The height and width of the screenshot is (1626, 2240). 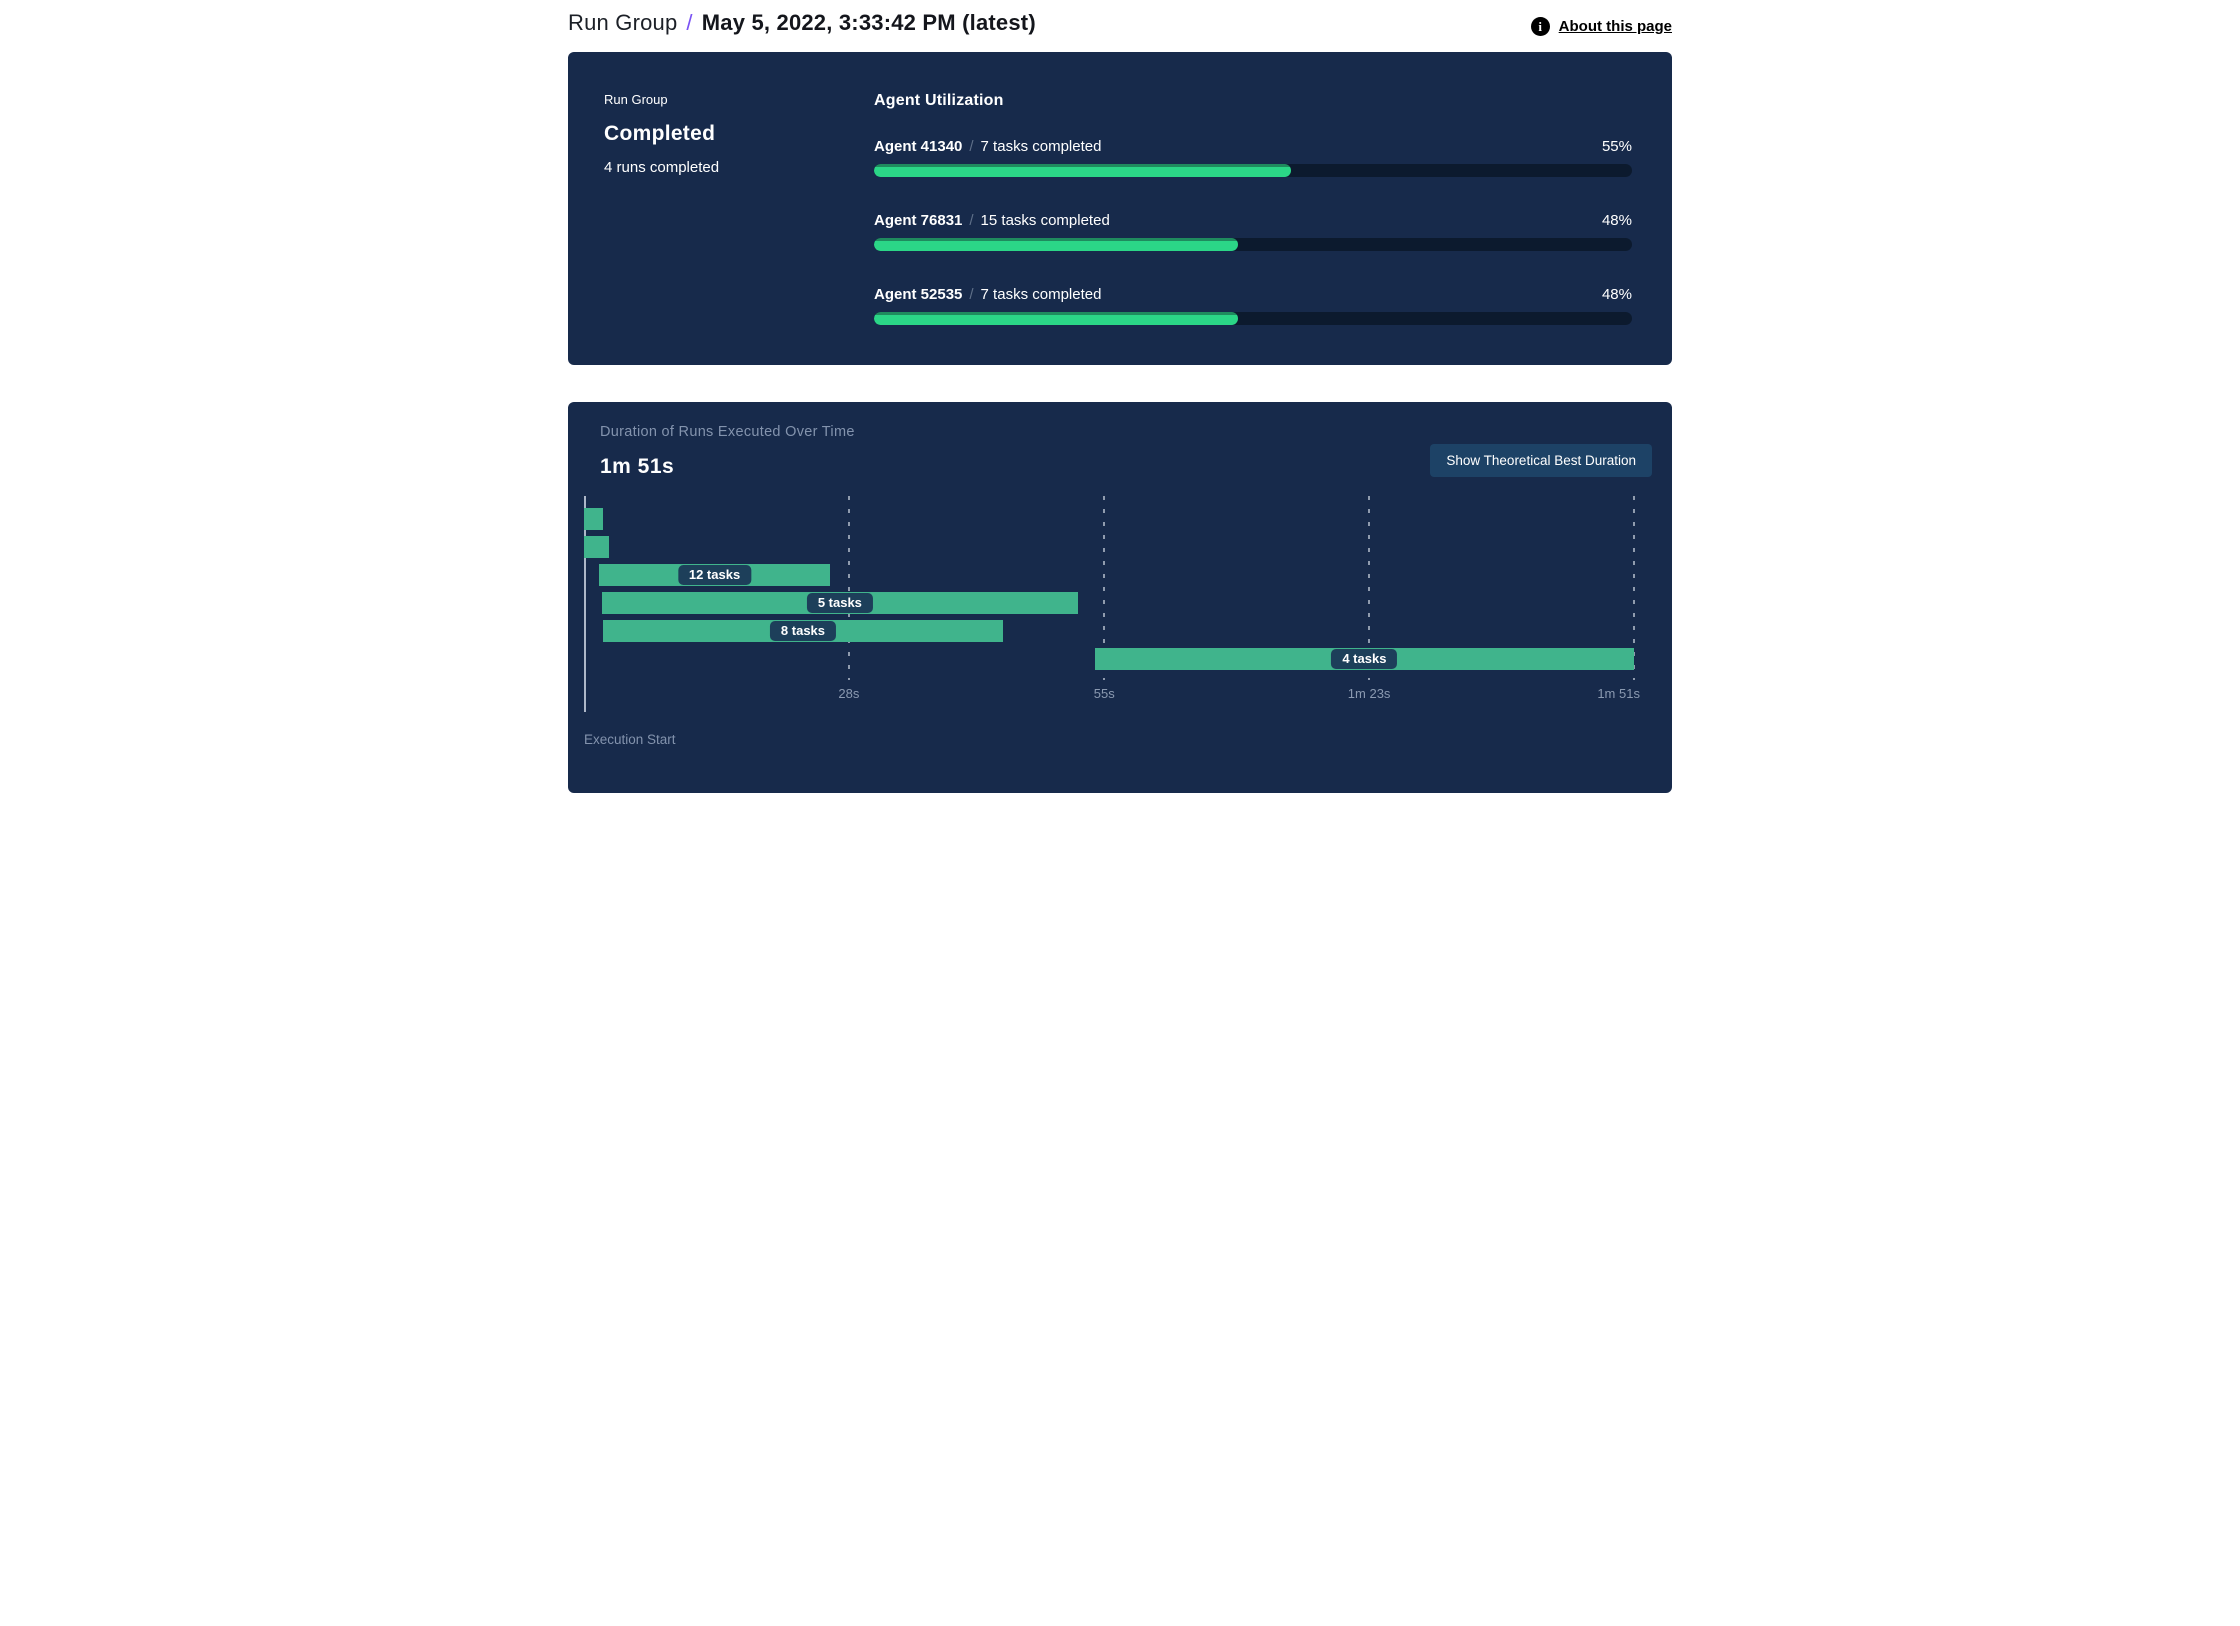 I want to click on run-bar: 4 tasks, so click(x=1364, y=659).